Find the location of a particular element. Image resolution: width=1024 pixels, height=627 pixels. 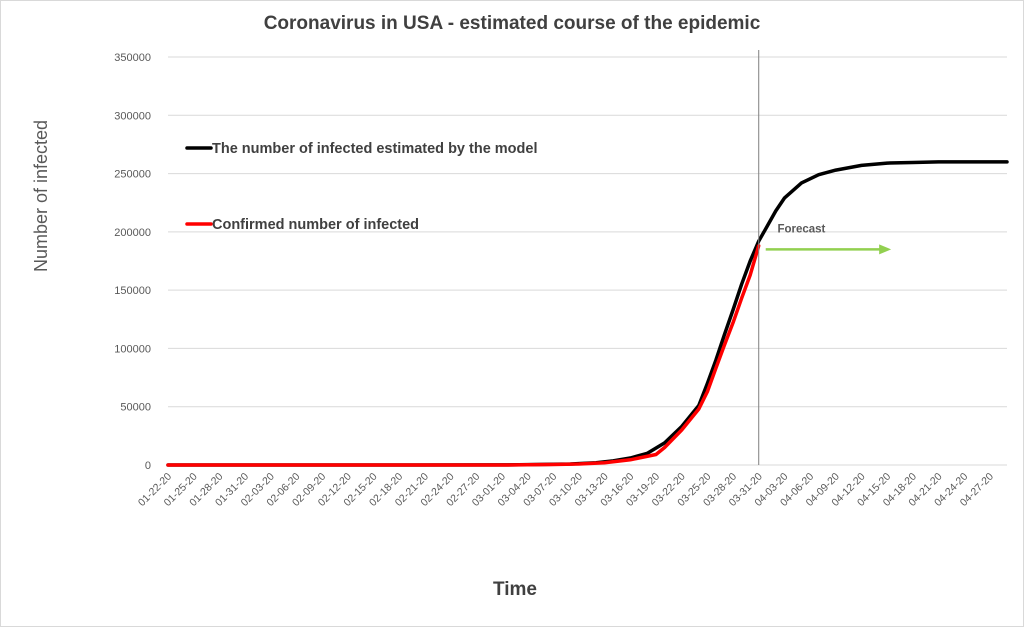

forecast-arrow-head is located at coordinates (885, 249).